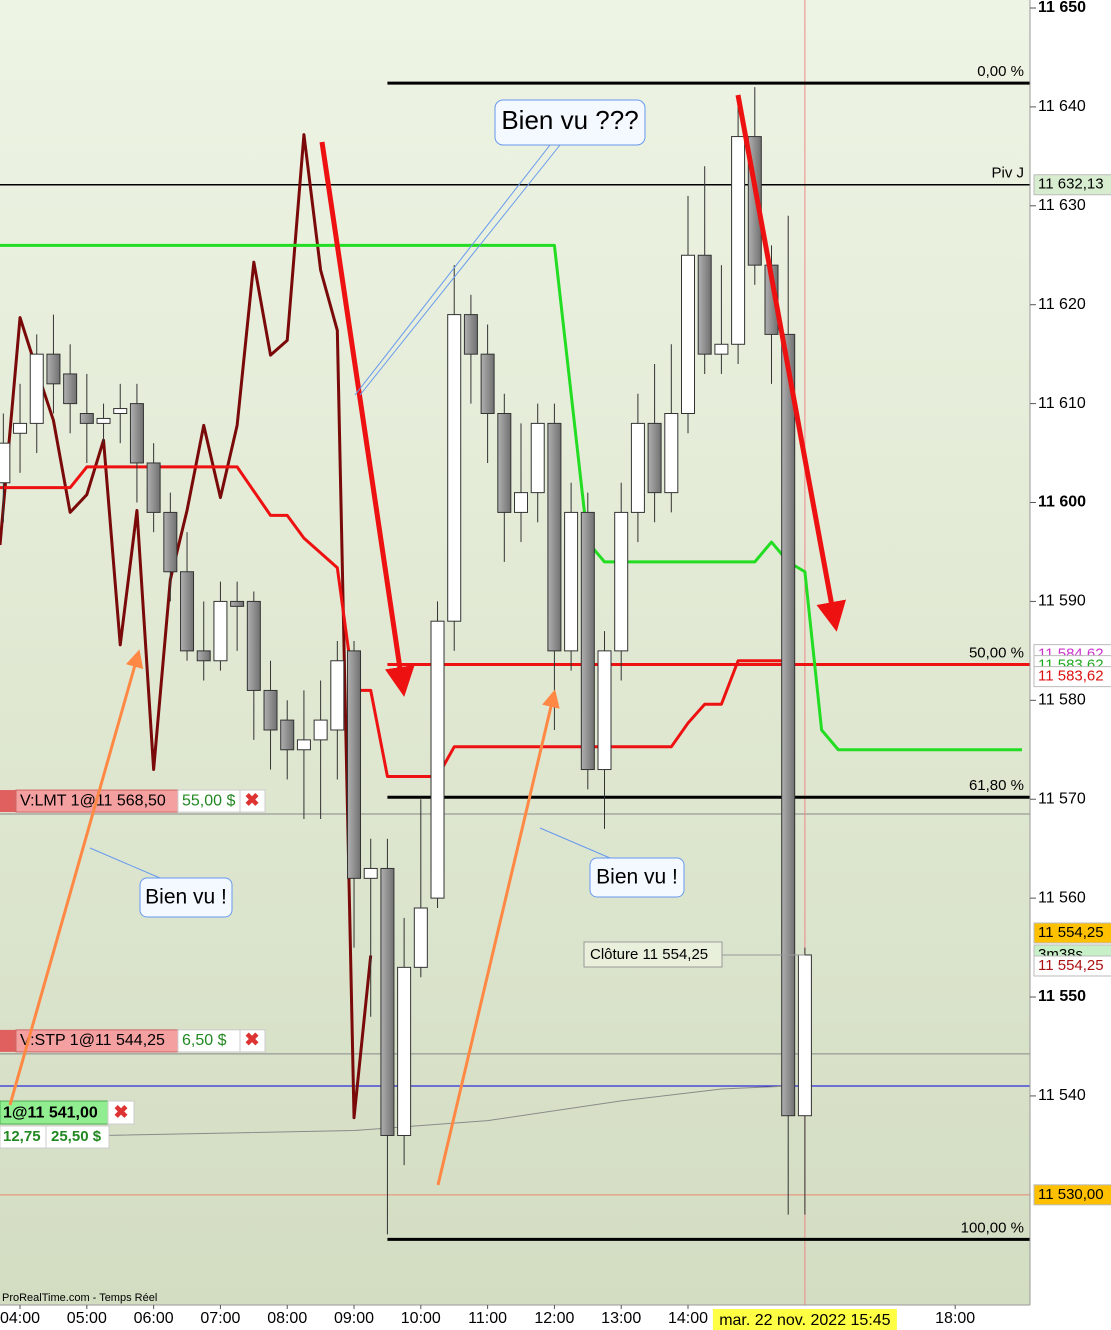 This screenshot has height=1330, width=1111. Describe the element at coordinates (354, 1318) in the screenshot. I see `x-tick-label: 09:00` at that location.